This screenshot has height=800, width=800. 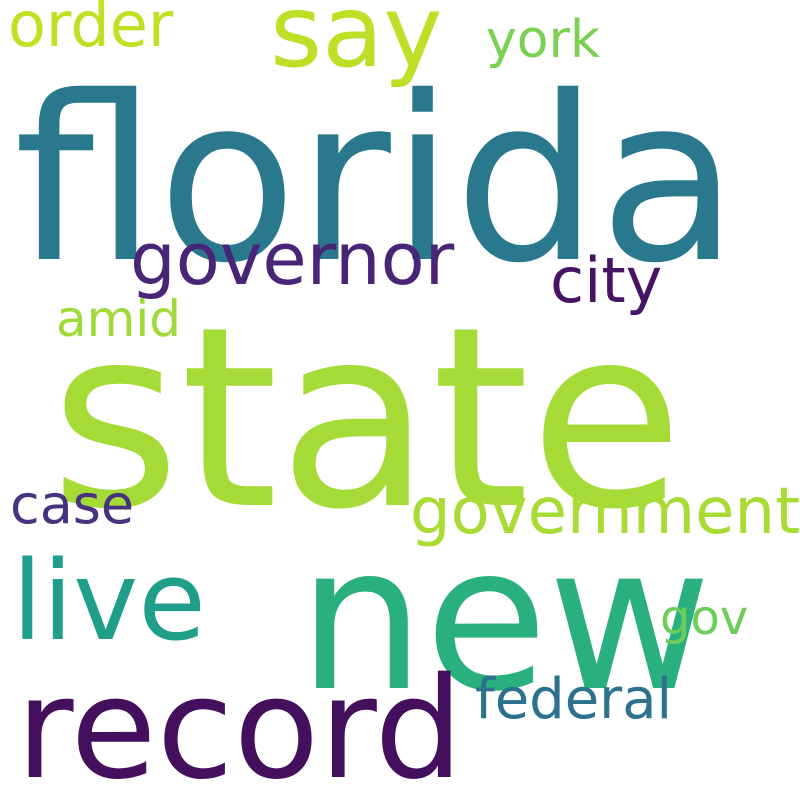 I want to click on word-record: record, so click(x=240, y=724).